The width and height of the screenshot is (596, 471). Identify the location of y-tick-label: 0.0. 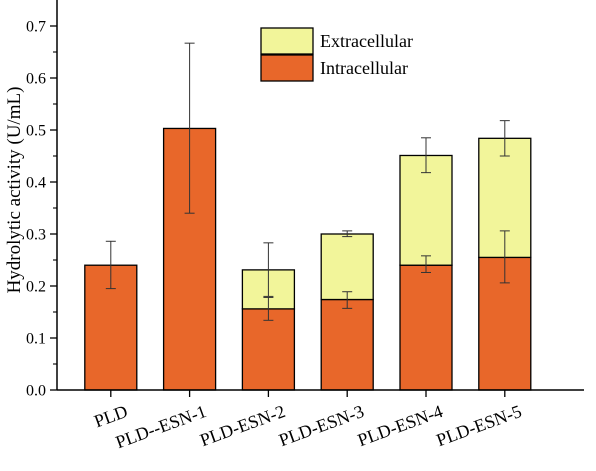
(36, 391).